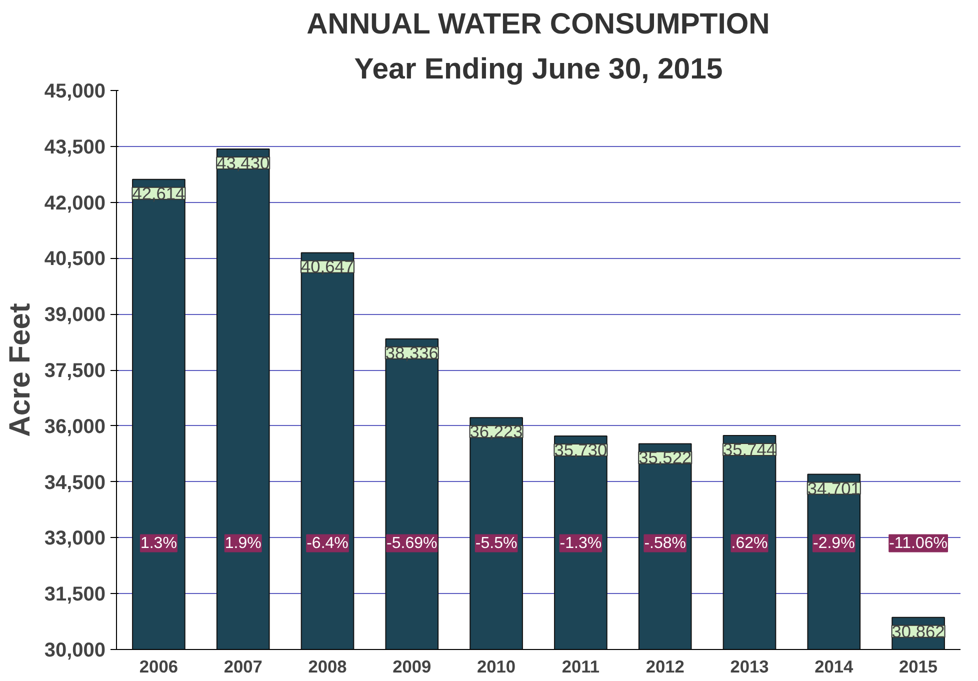  Describe the element at coordinates (496, 543) in the screenshot. I see `annotation: -5.5%` at that location.